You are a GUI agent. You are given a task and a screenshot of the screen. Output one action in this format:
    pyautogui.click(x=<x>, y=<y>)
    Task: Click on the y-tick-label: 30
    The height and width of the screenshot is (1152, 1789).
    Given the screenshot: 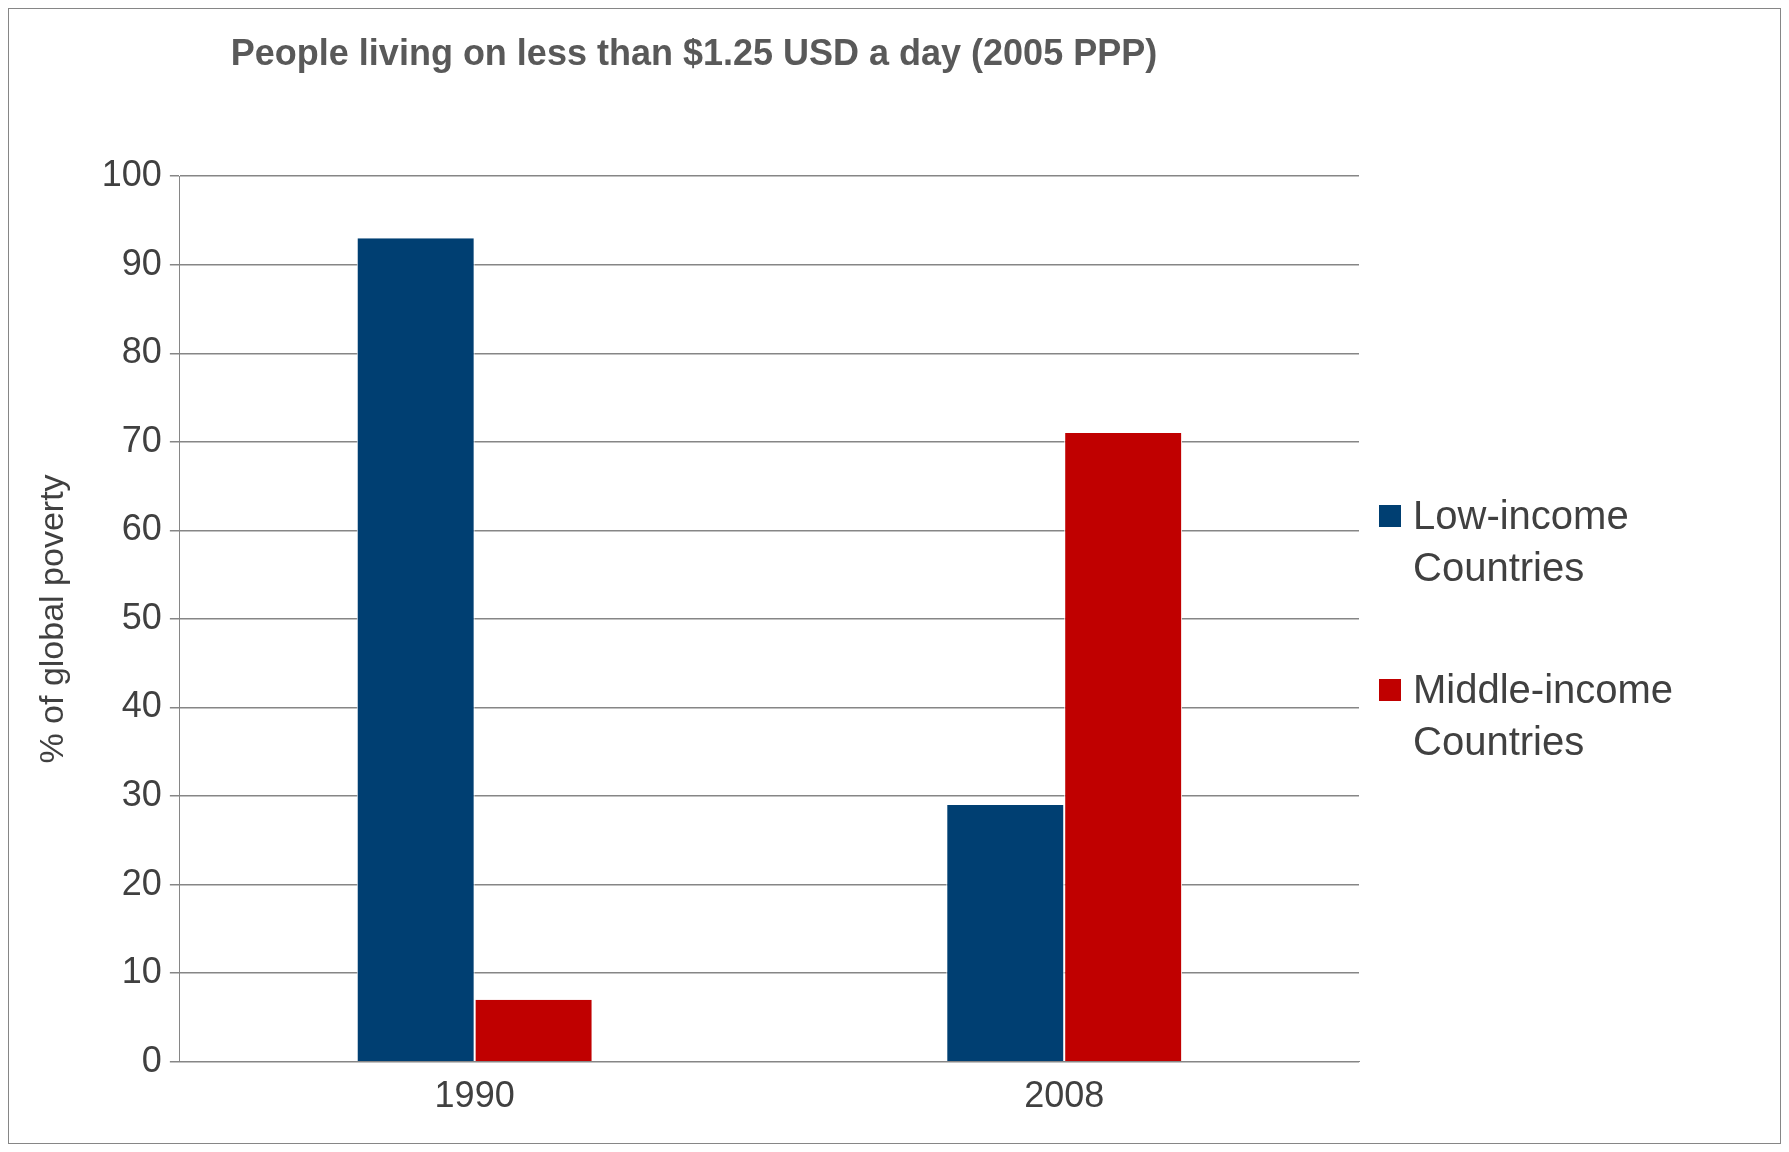 What is the action you would take?
    pyautogui.click(x=141, y=794)
    